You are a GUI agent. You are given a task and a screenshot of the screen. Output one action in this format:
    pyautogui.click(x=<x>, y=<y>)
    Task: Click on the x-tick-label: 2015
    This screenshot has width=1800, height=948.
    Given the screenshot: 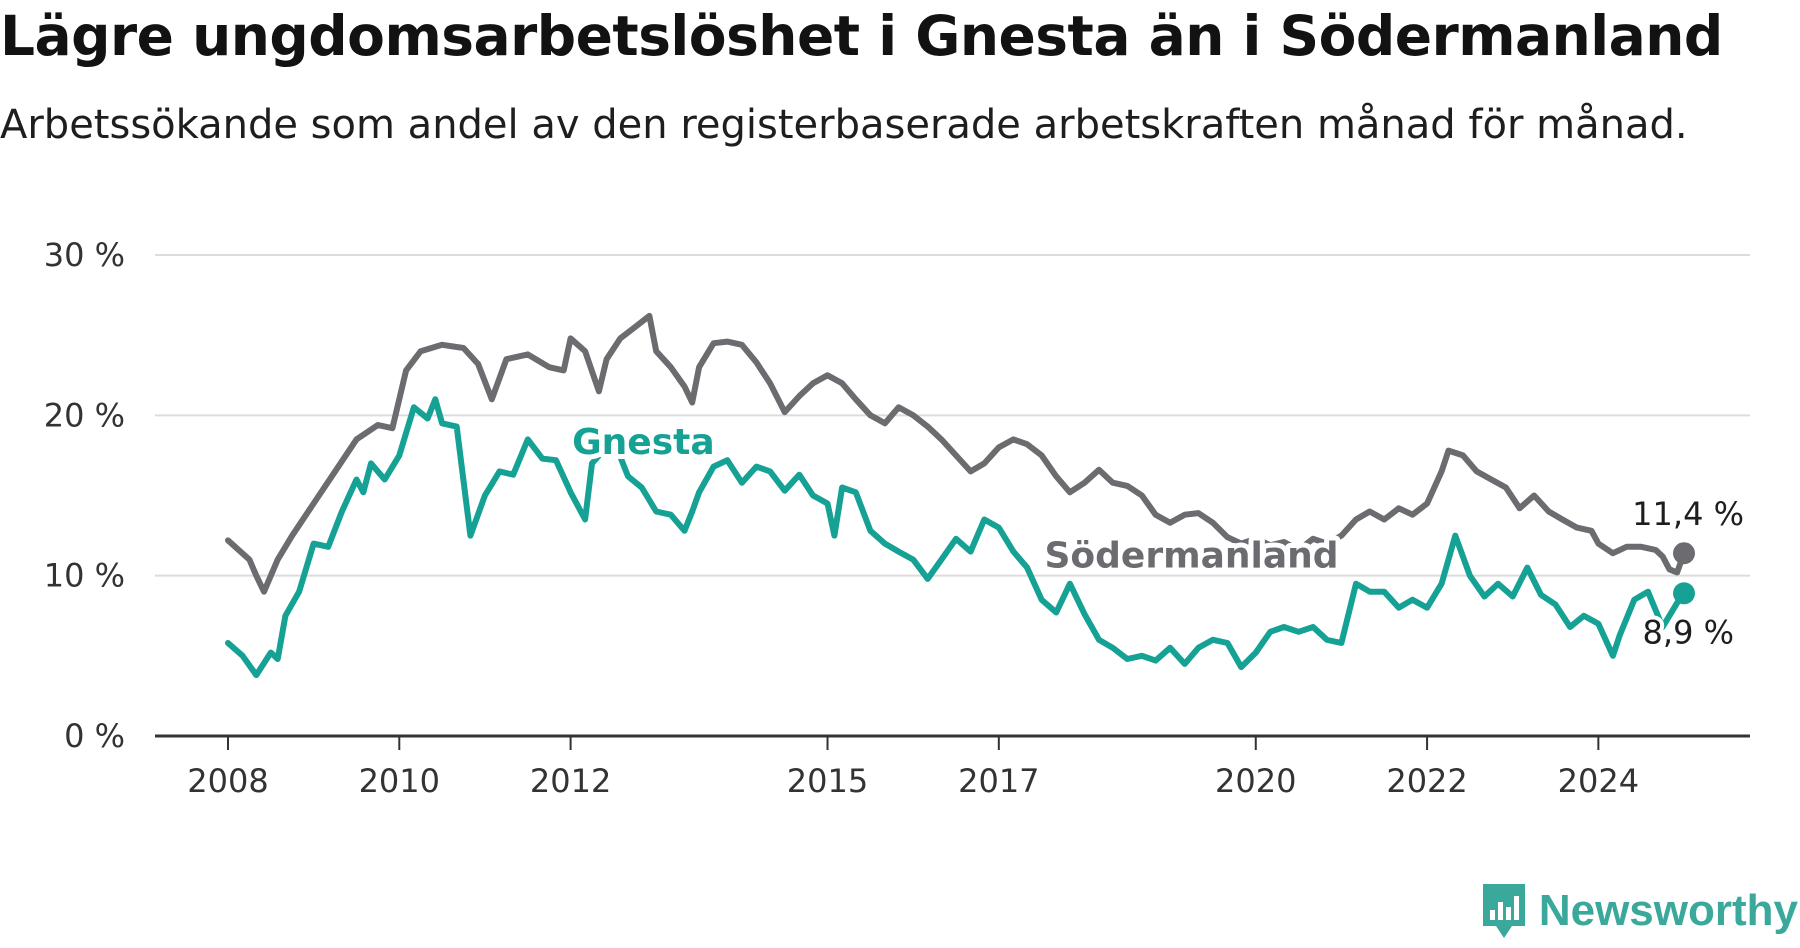 What is the action you would take?
    pyautogui.click(x=827, y=781)
    